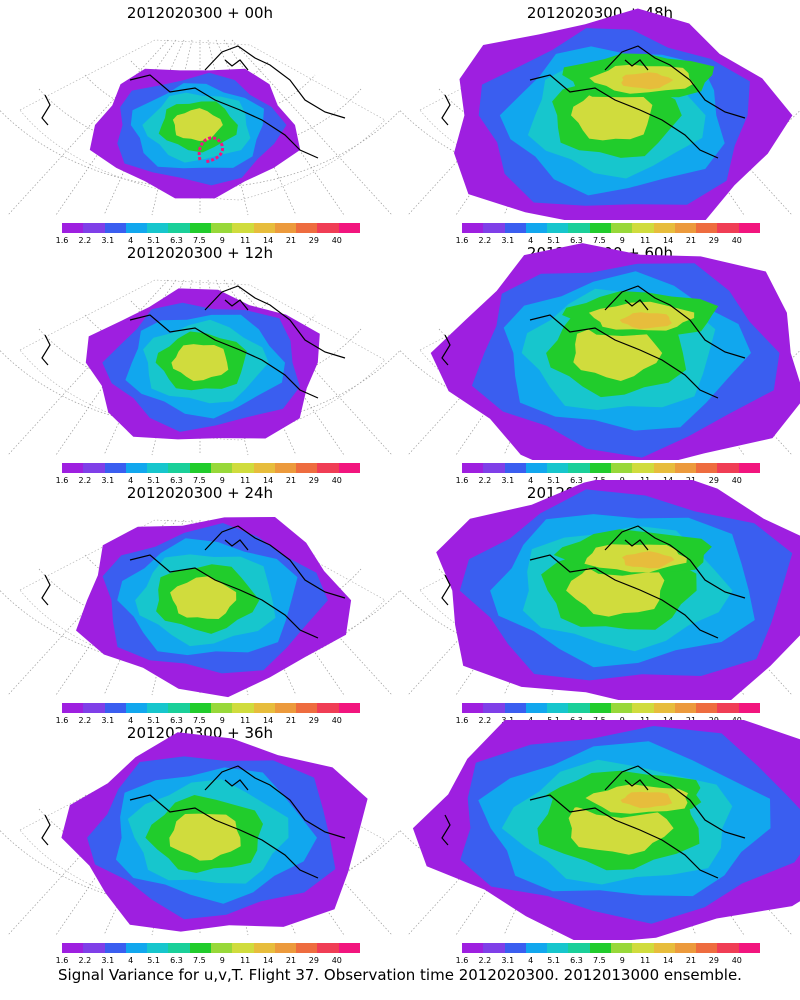 Image resolution: width=800 pixels, height=1000 pixels. What do you see at coordinates (668, 960) in the screenshot?
I see `colorbar-tick-label: 14` at bounding box center [668, 960].